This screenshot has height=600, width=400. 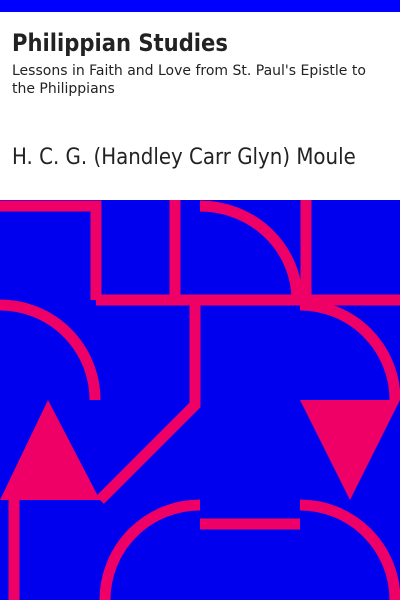 What do you see at coordinates (51, 250) in the screenshot?
I see `stroke-top-left-corner` at bounding box center [51, 250].